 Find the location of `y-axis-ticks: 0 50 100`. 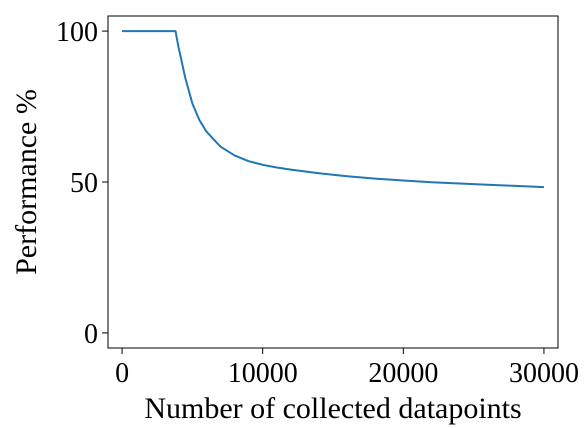

y-axis-ticks: 0 50 100 is located at coordinates (82, 183).